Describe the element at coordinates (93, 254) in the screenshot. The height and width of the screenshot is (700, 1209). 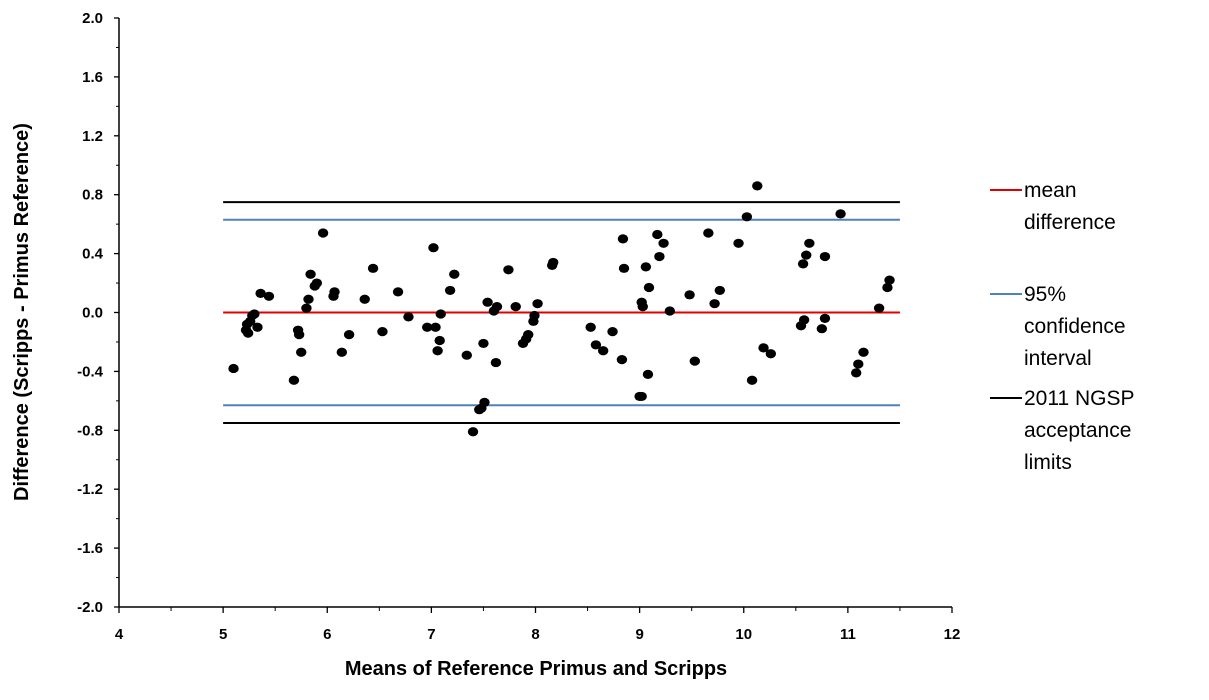
I see `y-tick-label: 0.4` at that location.